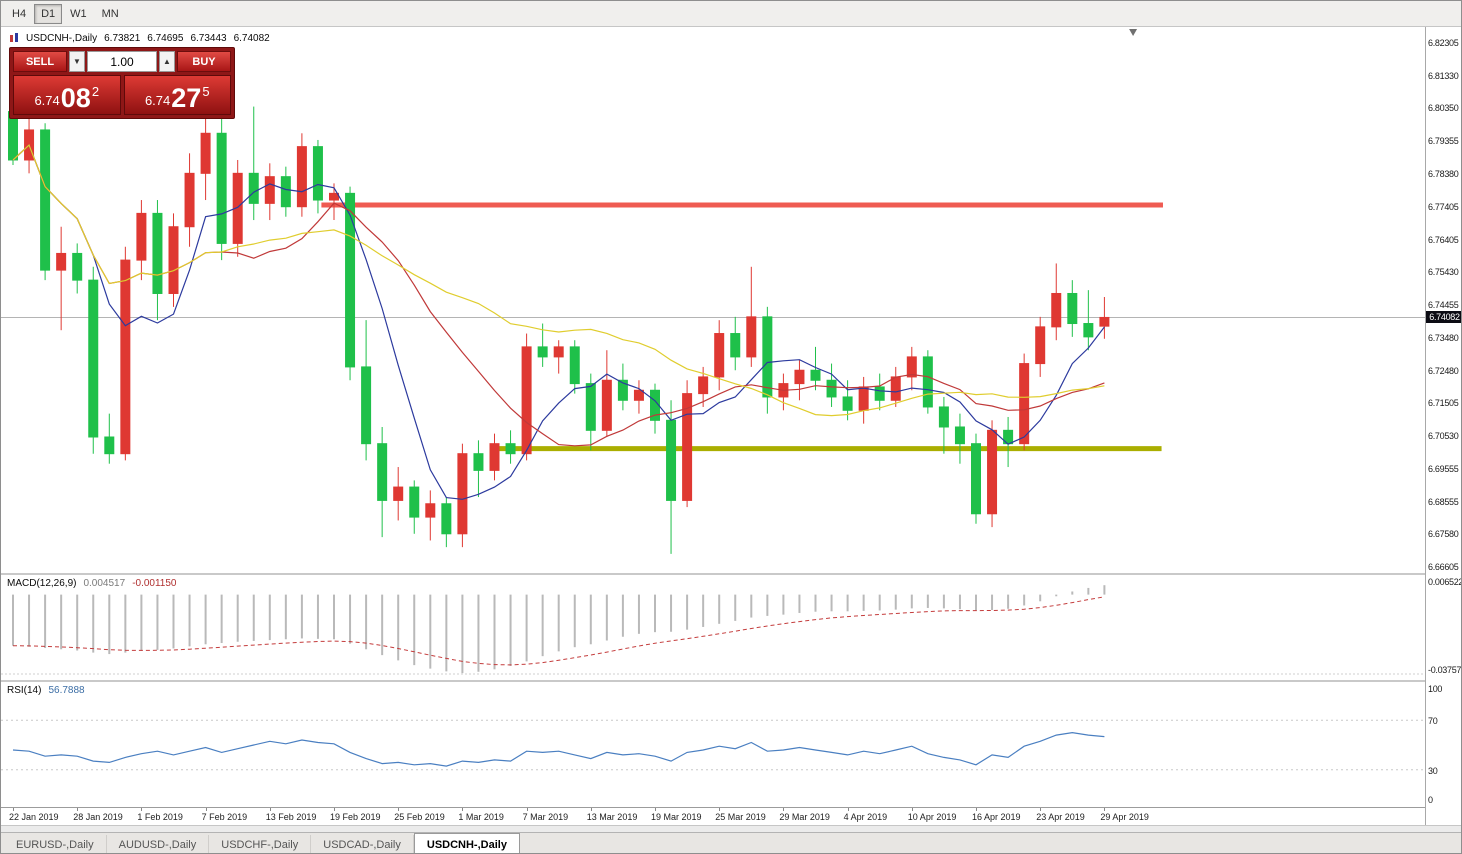  Describe the element at coordinates (558, 749) in the screenshot. I see `rsi-line` at that location.